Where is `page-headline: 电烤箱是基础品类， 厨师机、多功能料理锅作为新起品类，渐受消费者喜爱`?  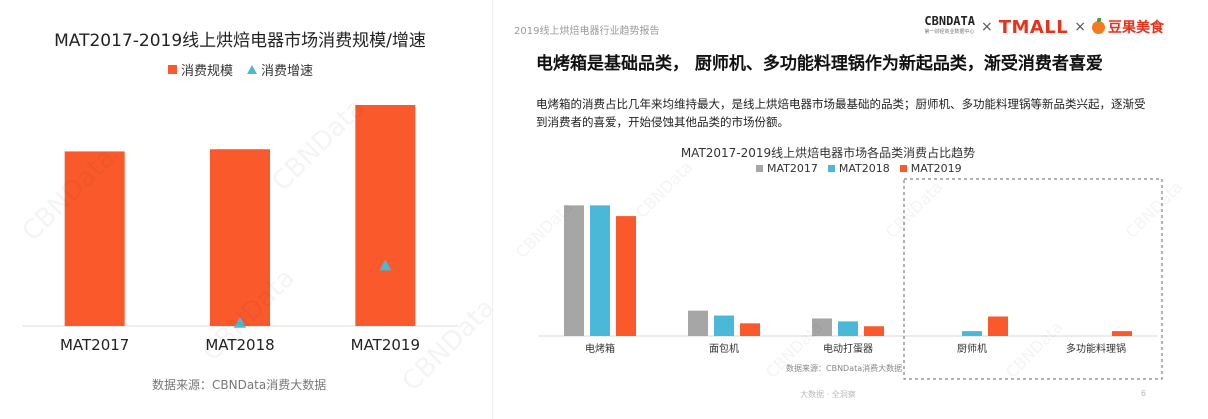 page-headline: 电烤箱是基础品类， 厨师机、多功能料理锅作为新起品类，渐受消费者喜爱 is located at coordinates (819, 64).